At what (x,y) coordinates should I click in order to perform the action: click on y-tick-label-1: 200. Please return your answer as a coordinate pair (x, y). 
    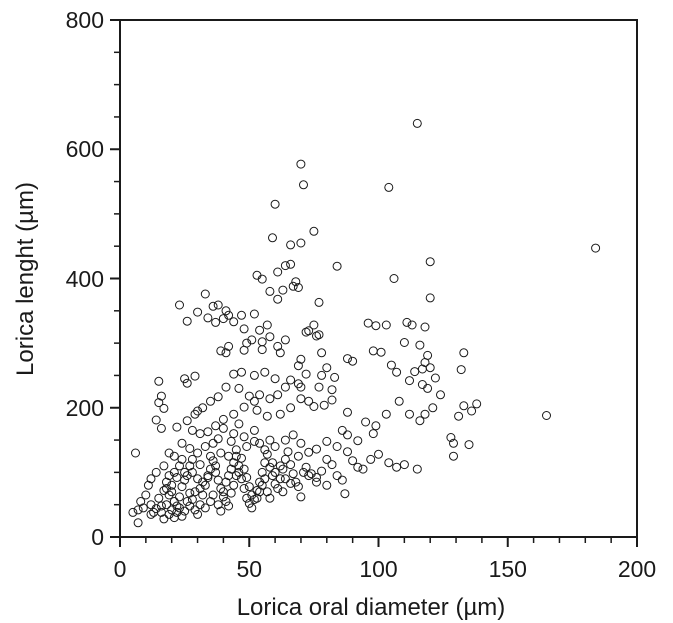
    Looking at the image, I should click on (85, 408).